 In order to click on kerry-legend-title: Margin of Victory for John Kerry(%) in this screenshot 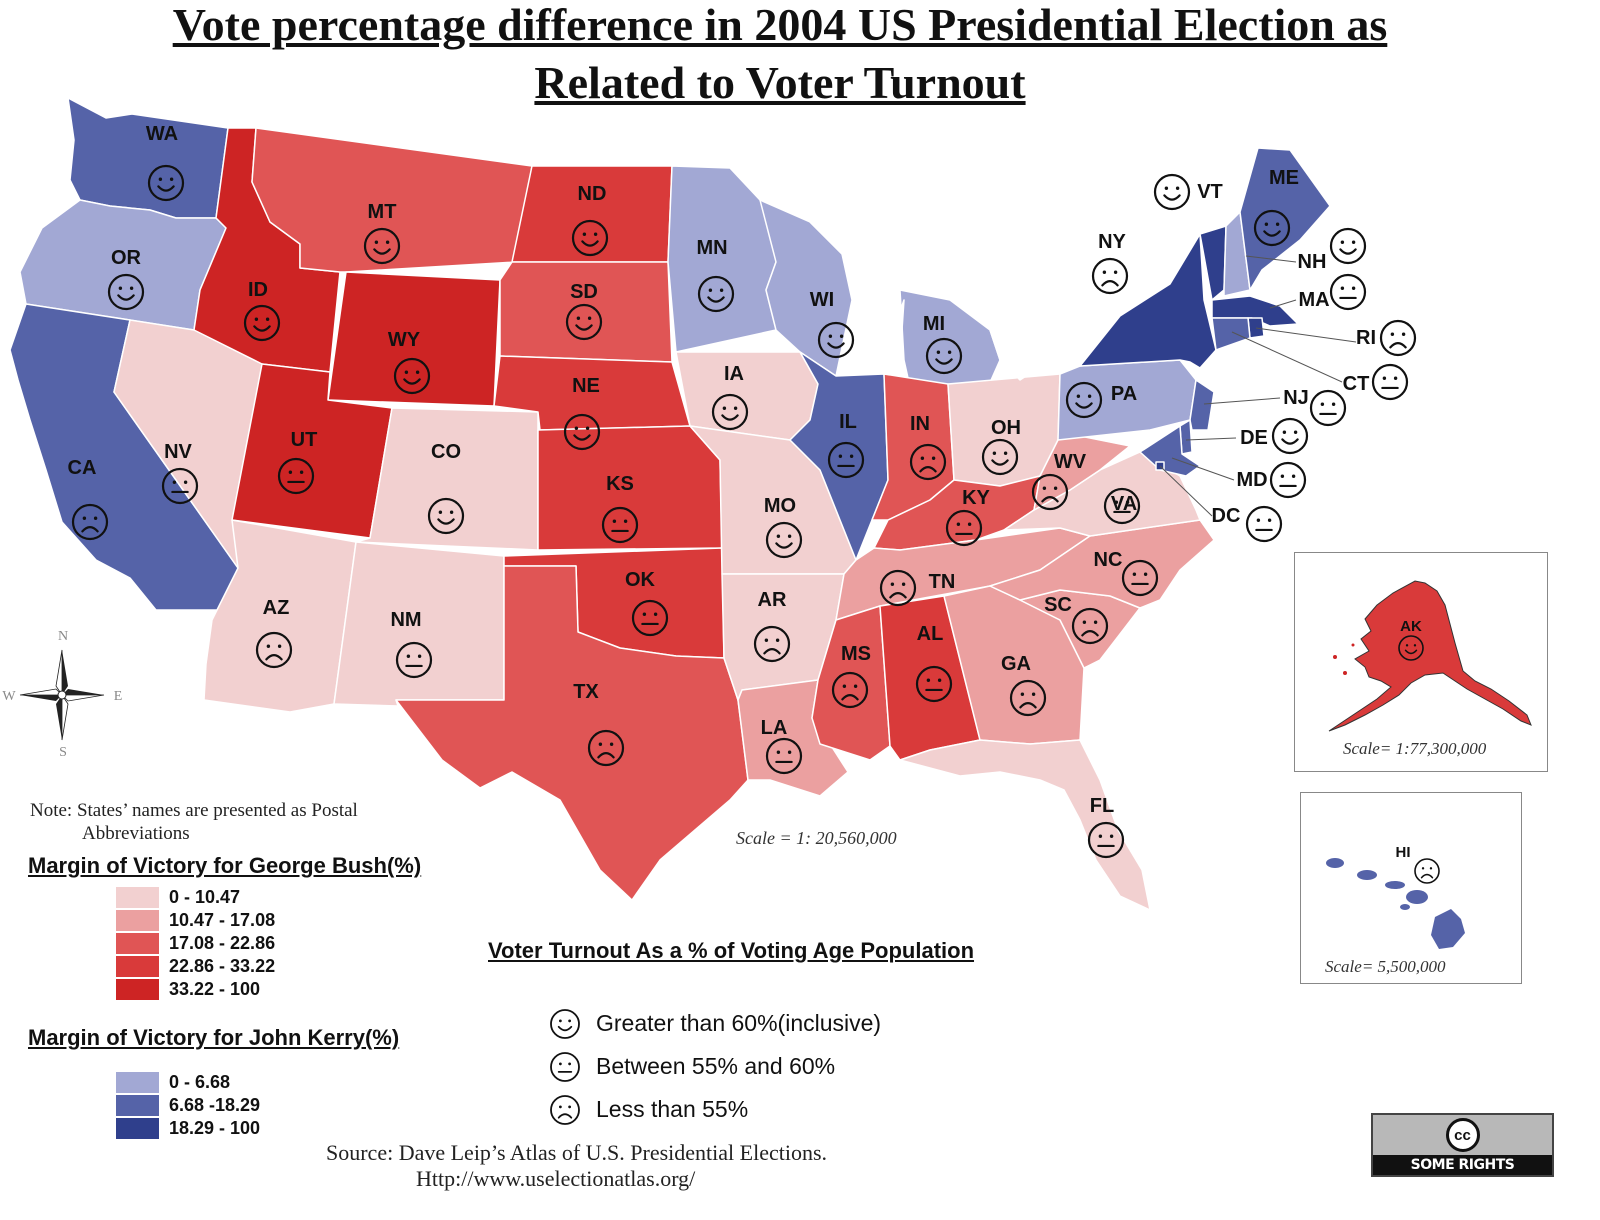, I will do `click(214, 1037)`.